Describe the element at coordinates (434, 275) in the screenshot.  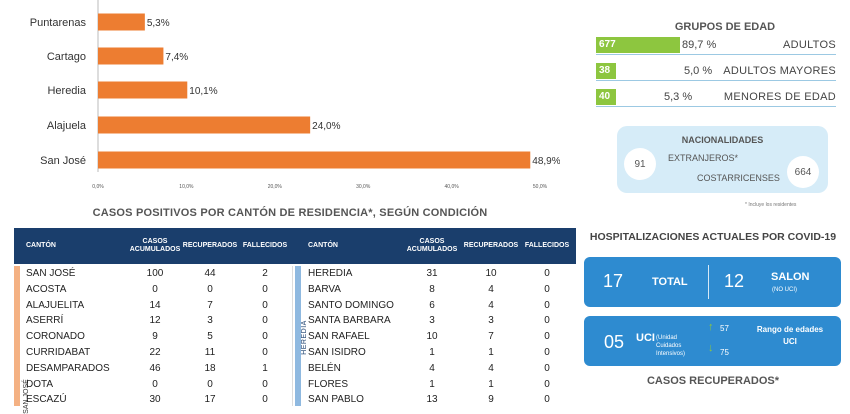
I see `table-row: HEREDIA 31 10 0` at that location.